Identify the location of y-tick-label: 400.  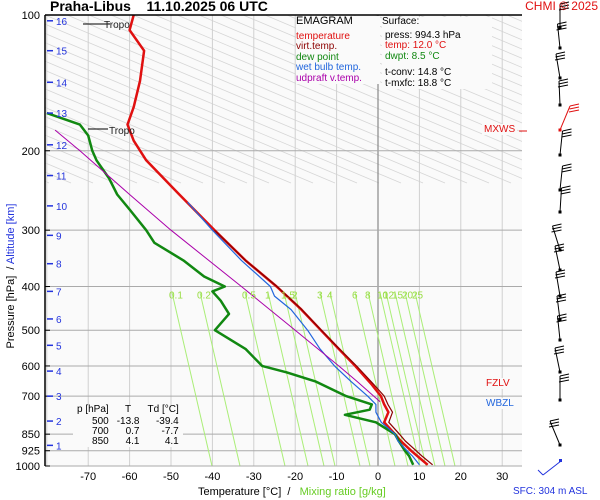
(31, 288).